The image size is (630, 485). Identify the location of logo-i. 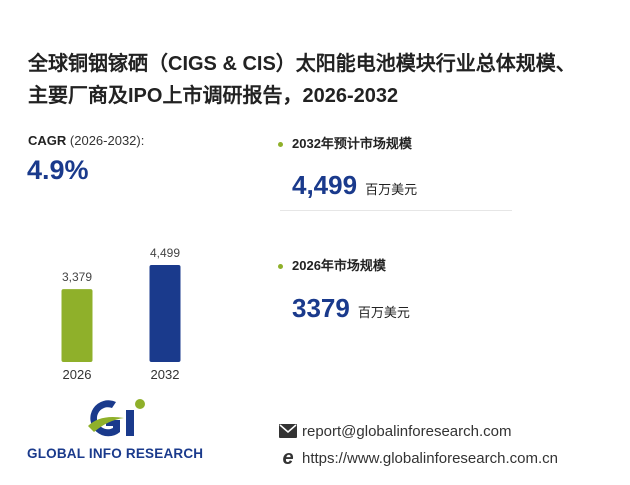
(130, 423).